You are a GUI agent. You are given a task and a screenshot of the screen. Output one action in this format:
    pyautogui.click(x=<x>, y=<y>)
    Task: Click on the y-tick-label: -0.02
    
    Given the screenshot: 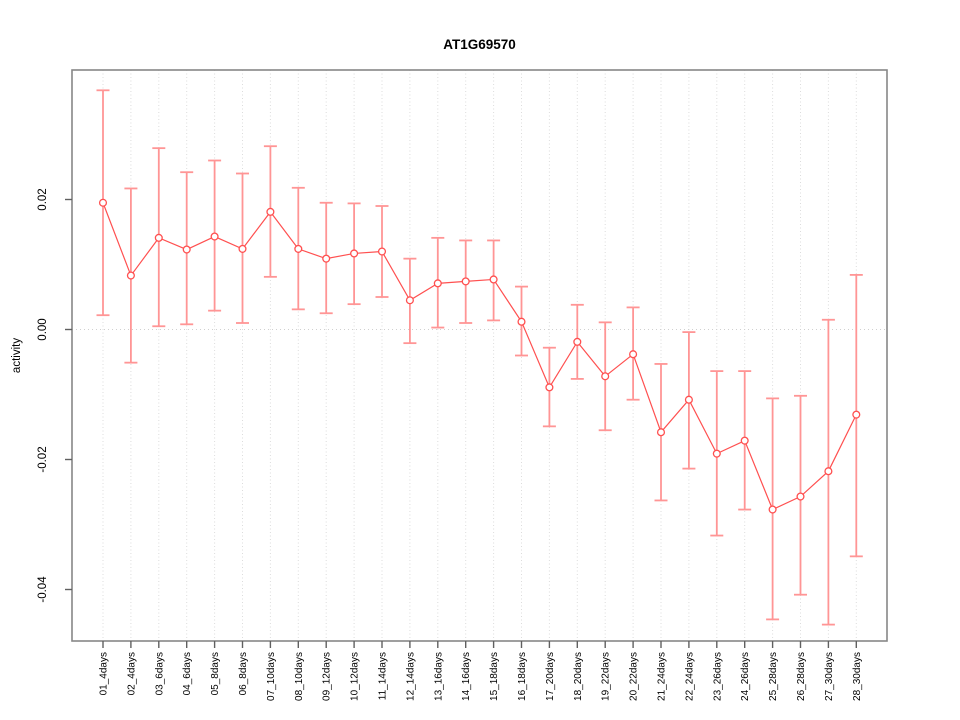 What is the action you would take?
    pyautogui.click(x=43, y=459)
    